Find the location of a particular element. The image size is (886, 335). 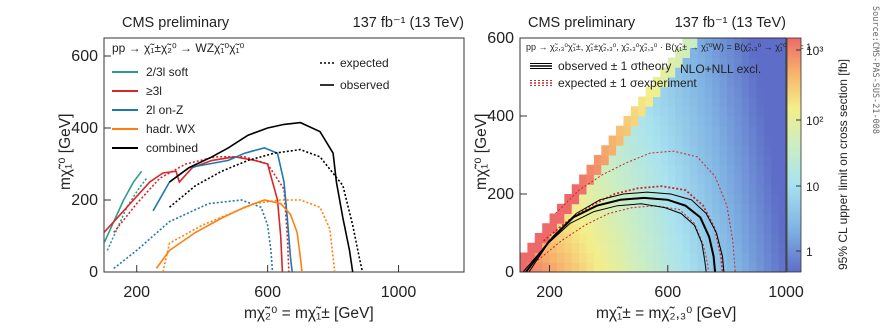

left-legend-label: hadr. WX is located at coordinates (170, 129).